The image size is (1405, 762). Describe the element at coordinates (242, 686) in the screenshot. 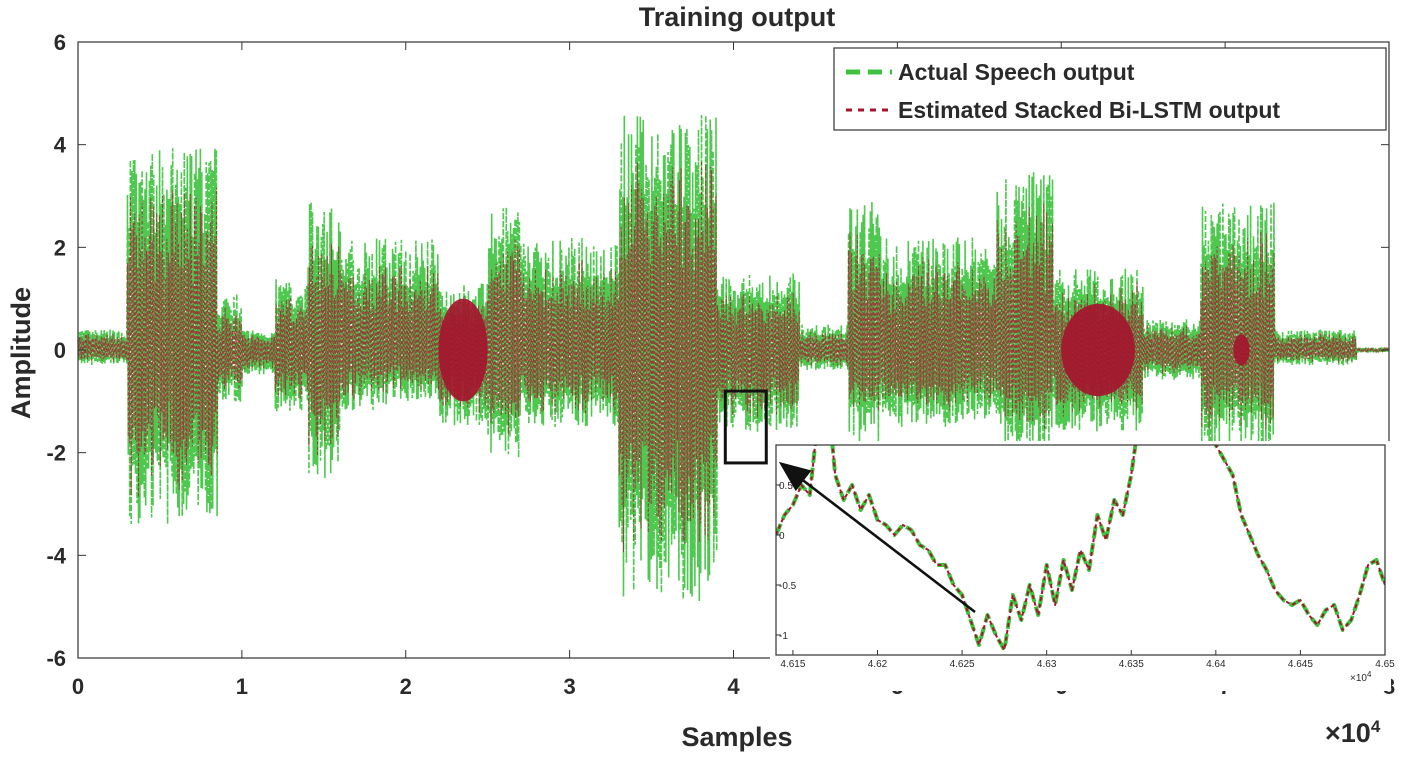

I see `x-tick-label: 1` at that location.